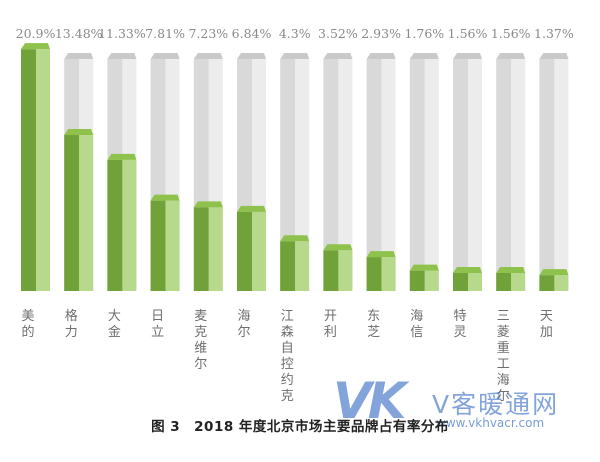  What do you see at coordinates (165, 33) in the screenshot?
I see `value-label: 7.81%` at bounding box center [165, 33].